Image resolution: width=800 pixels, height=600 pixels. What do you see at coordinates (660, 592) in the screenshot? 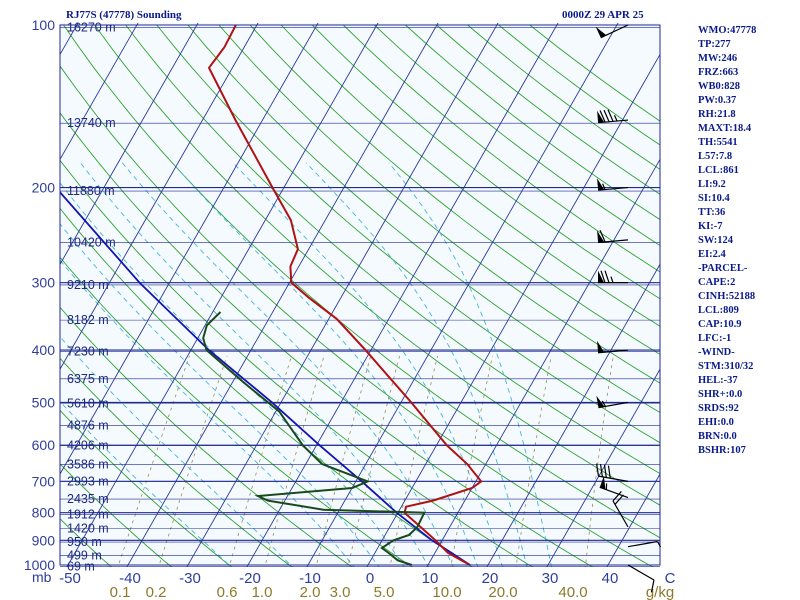
I see `mixing-ratio-tick-label: g/kg` at bounding box center [660, 592].